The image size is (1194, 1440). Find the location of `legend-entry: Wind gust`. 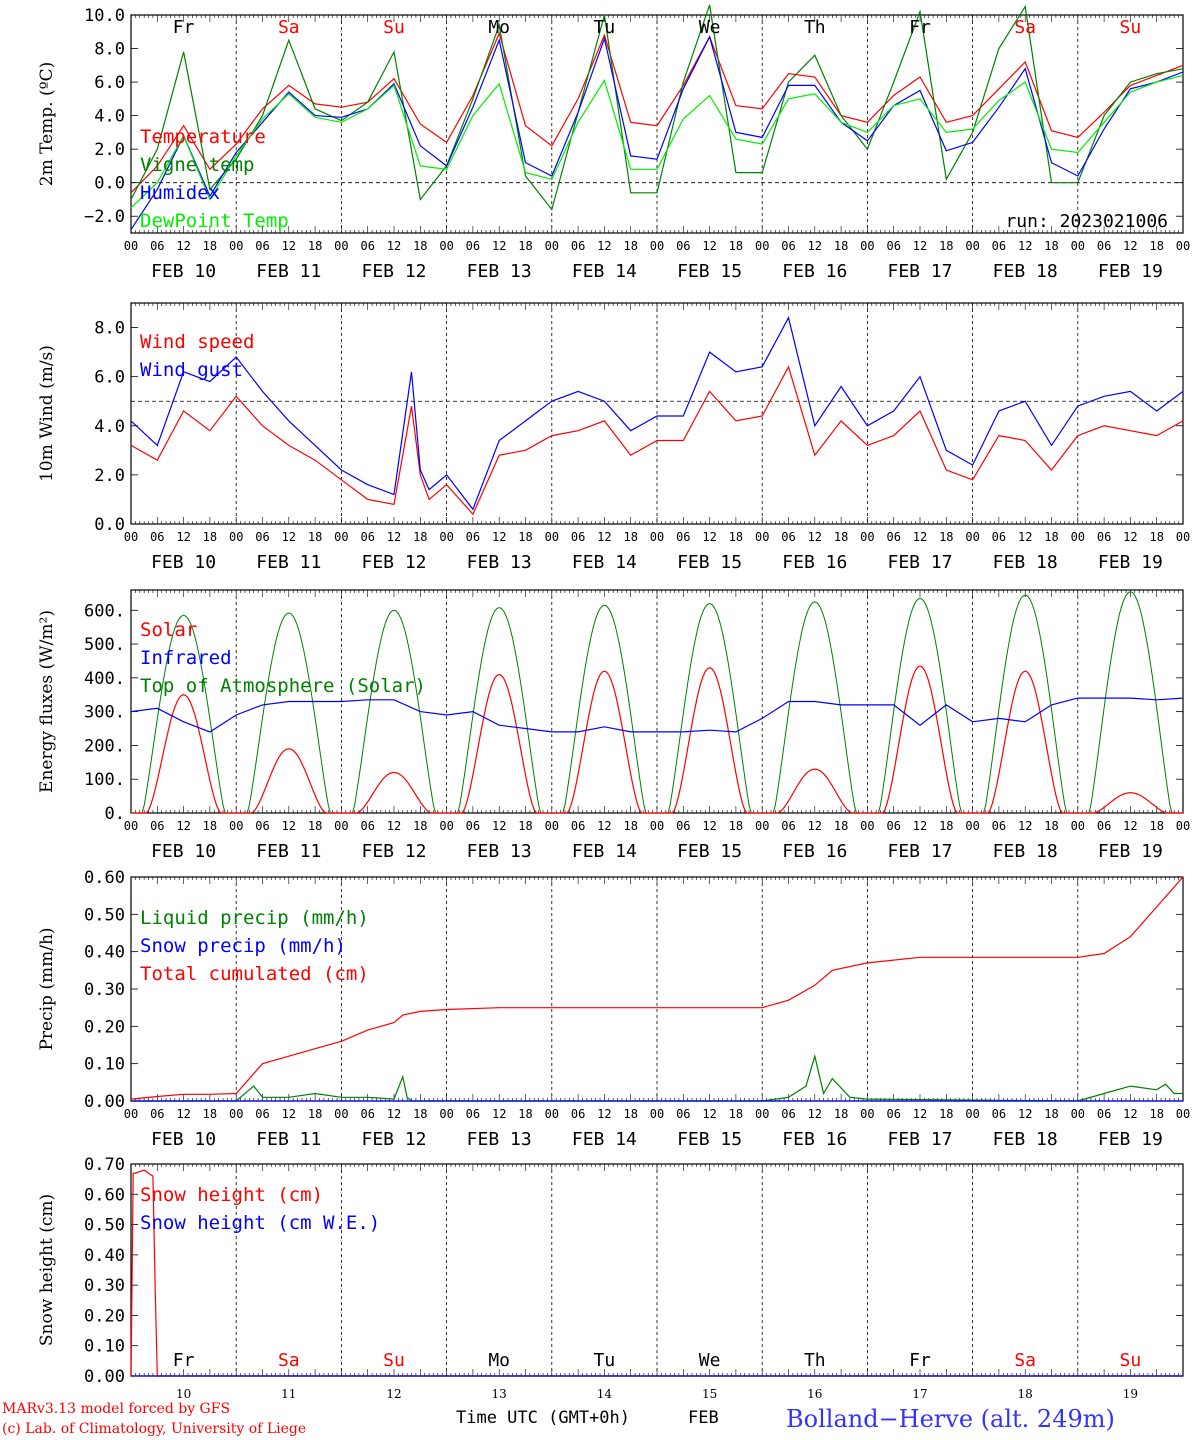

legend-entry: Wind gust is located at coordinates (191, 370).